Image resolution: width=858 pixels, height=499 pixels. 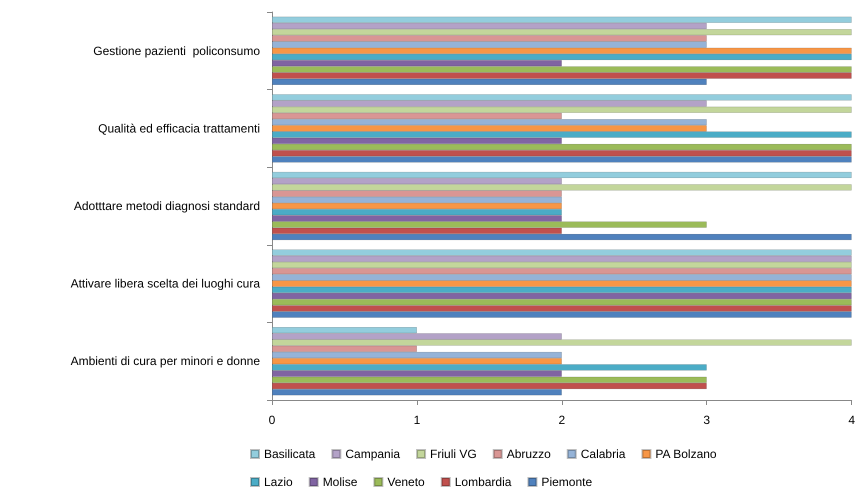 What do you see at coordinates (483, 482) in the screenshot?
I see `legend-label: Lombardia` at bounding box center [483, 482].